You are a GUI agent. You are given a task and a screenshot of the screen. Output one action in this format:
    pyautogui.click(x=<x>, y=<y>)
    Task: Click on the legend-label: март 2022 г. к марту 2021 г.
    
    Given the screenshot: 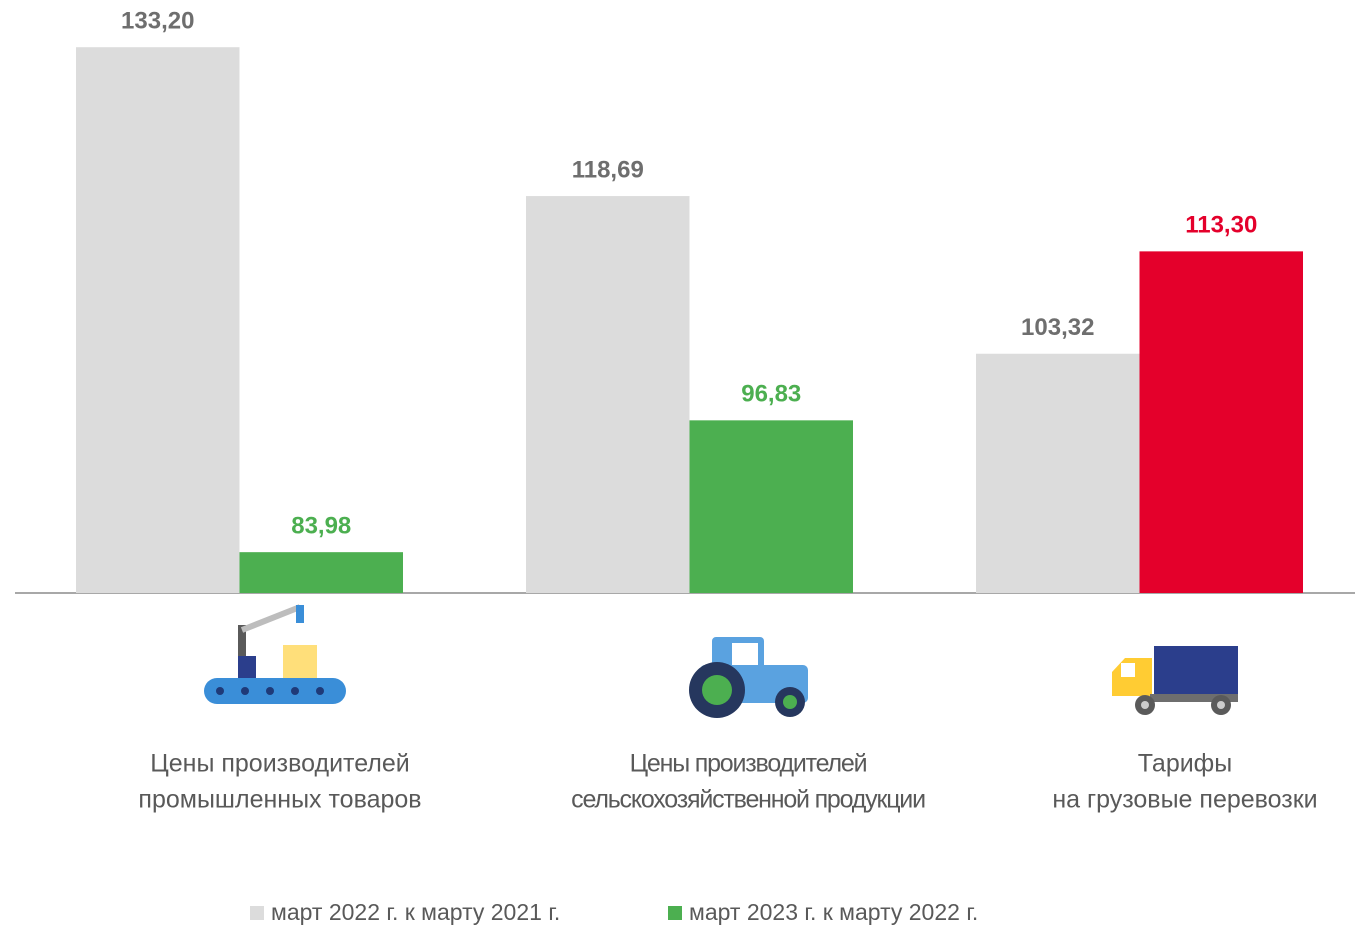 What is the action you would take?
    pyautogui.click(x=415, y=912)
    